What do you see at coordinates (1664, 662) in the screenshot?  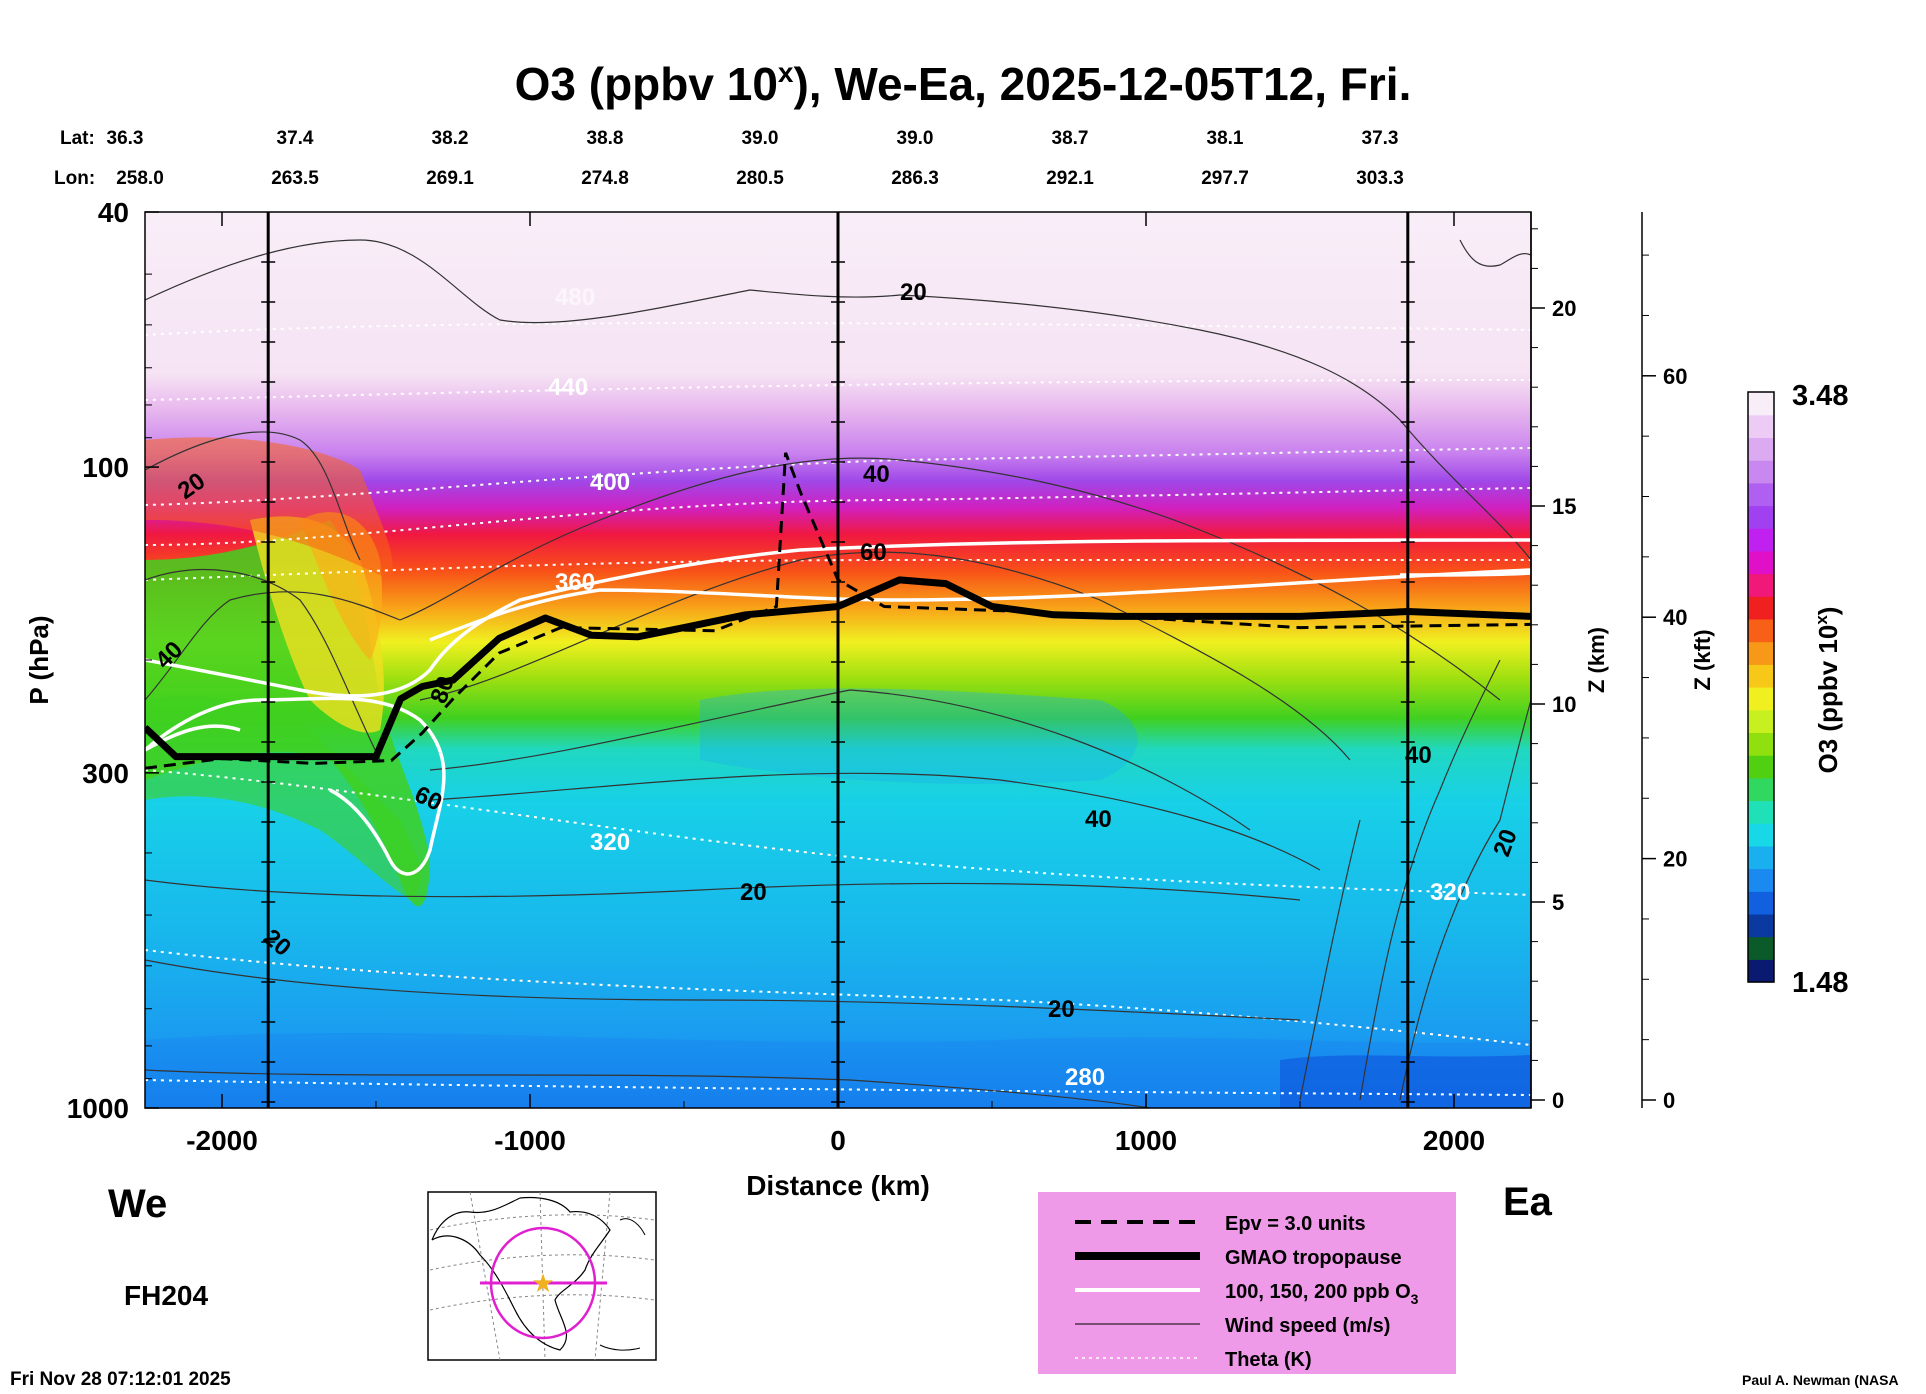 I see `z-kft-axis: 0 20 40 60` at bounding box center [1664, 662].